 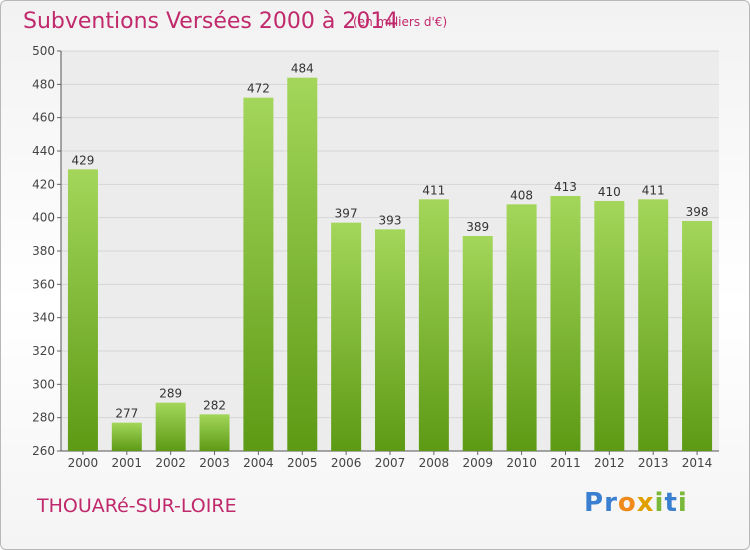 I want to click on x-tick-label: 2012, so click(x=609, y=463).